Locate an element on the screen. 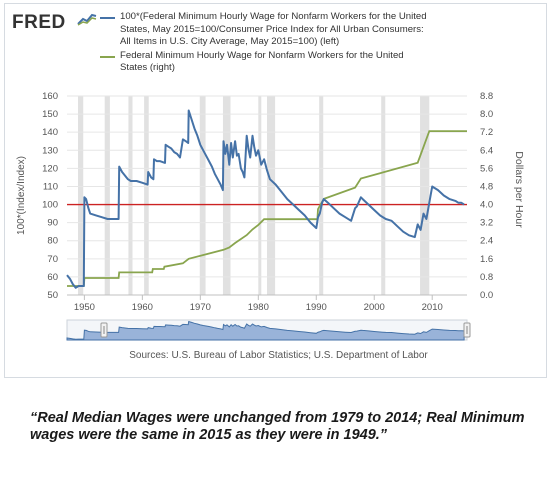 This screenshot has height=485, width=557. logo-chart-icon is located at coordinates (87, 19).